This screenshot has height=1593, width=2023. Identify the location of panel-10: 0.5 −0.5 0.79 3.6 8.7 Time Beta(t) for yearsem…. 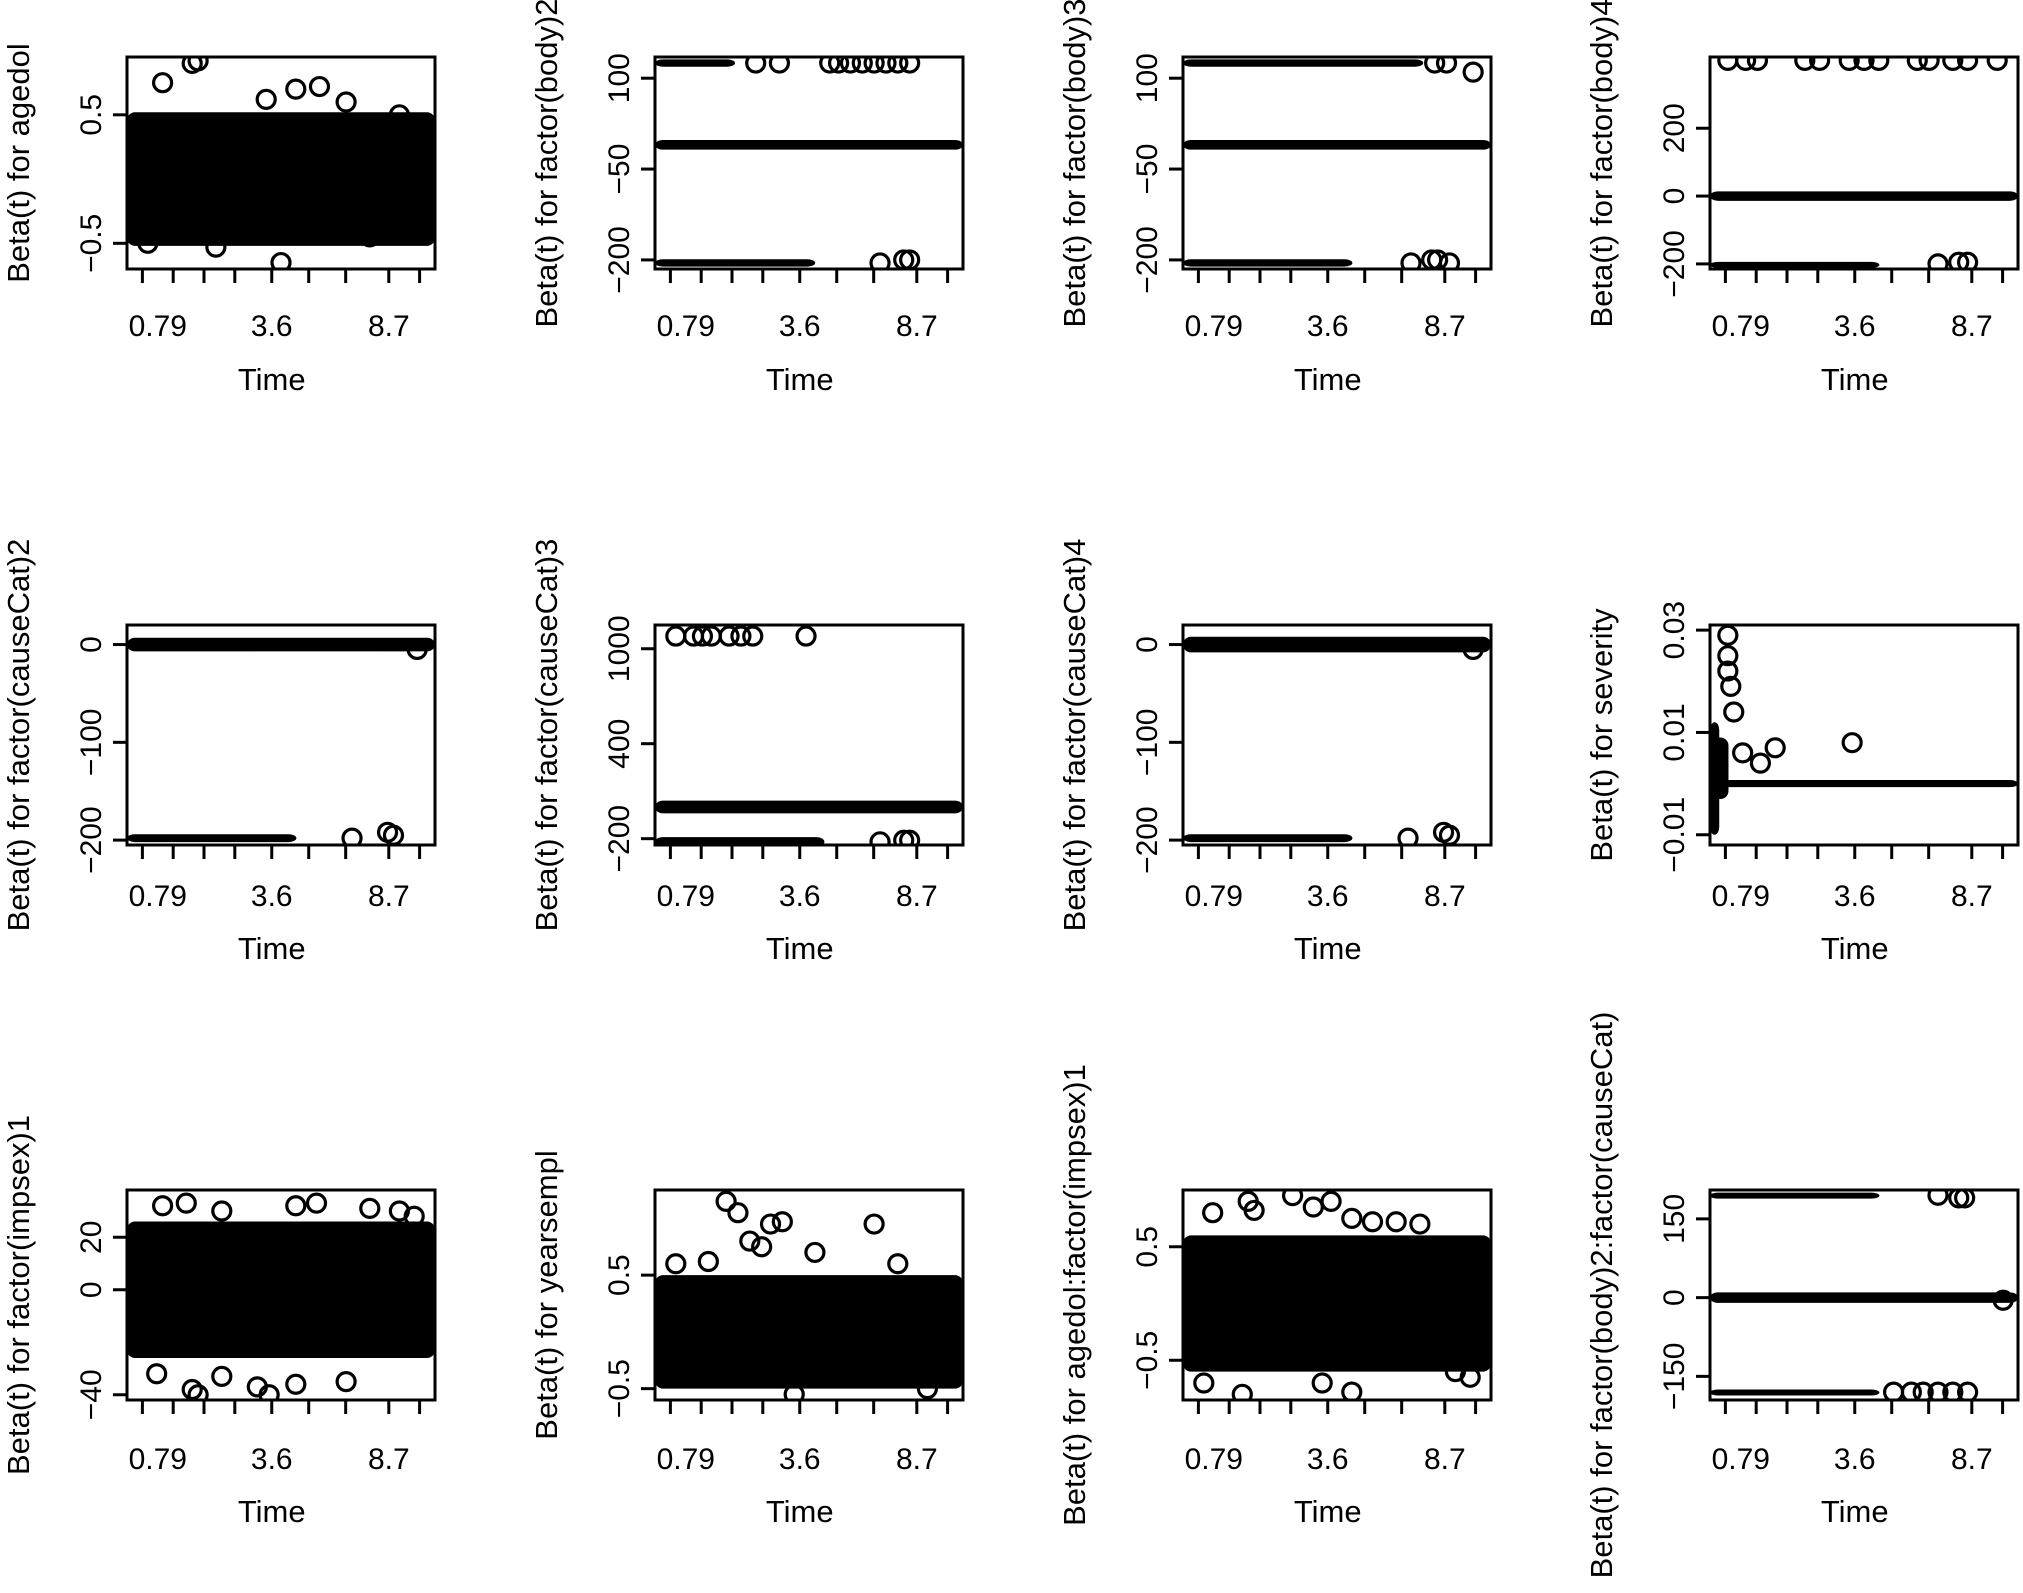
(747, 1339).